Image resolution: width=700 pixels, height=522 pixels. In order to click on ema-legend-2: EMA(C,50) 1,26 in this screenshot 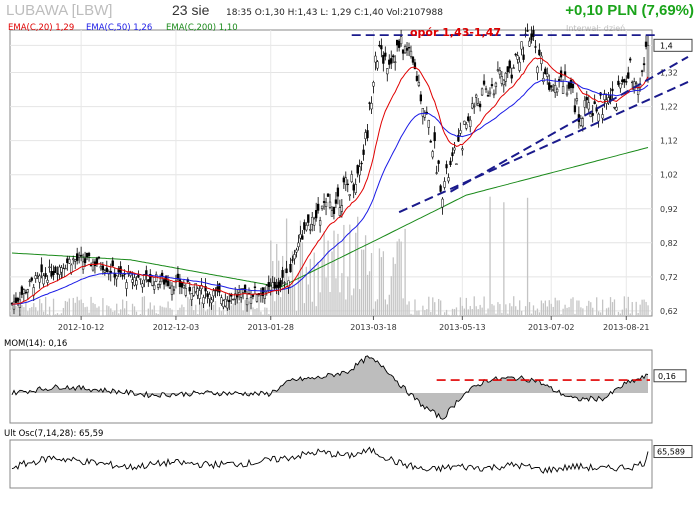, I will do `click(119, 28)`.